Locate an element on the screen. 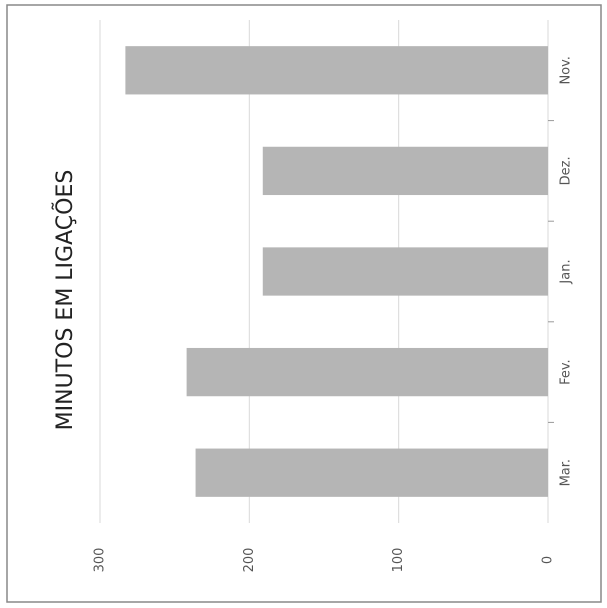 This screenshot has width=607, height=608. value-tick-label: 200 is located at coordinates (249, 560).